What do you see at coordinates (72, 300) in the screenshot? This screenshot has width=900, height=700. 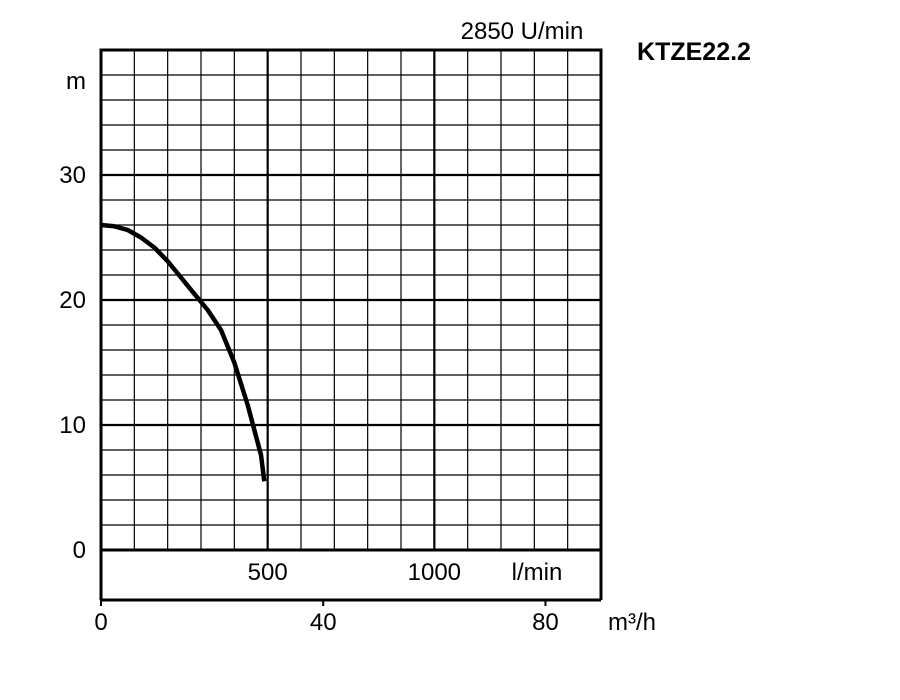 I see `y-tick-label: 20` at bounding box center [72, 300].